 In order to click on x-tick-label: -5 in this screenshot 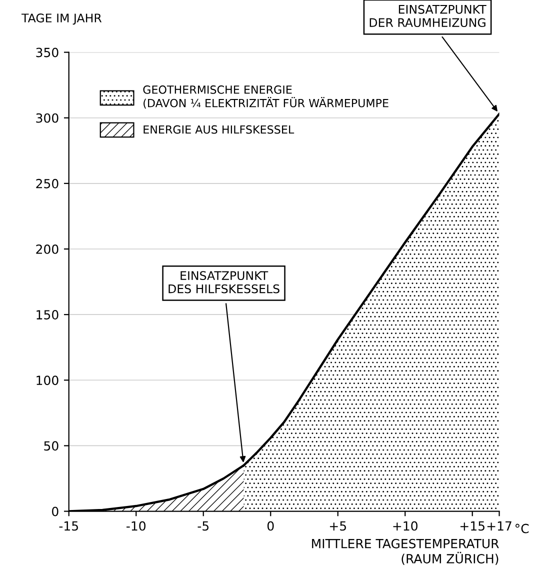, I will do `click(203, 526)`.